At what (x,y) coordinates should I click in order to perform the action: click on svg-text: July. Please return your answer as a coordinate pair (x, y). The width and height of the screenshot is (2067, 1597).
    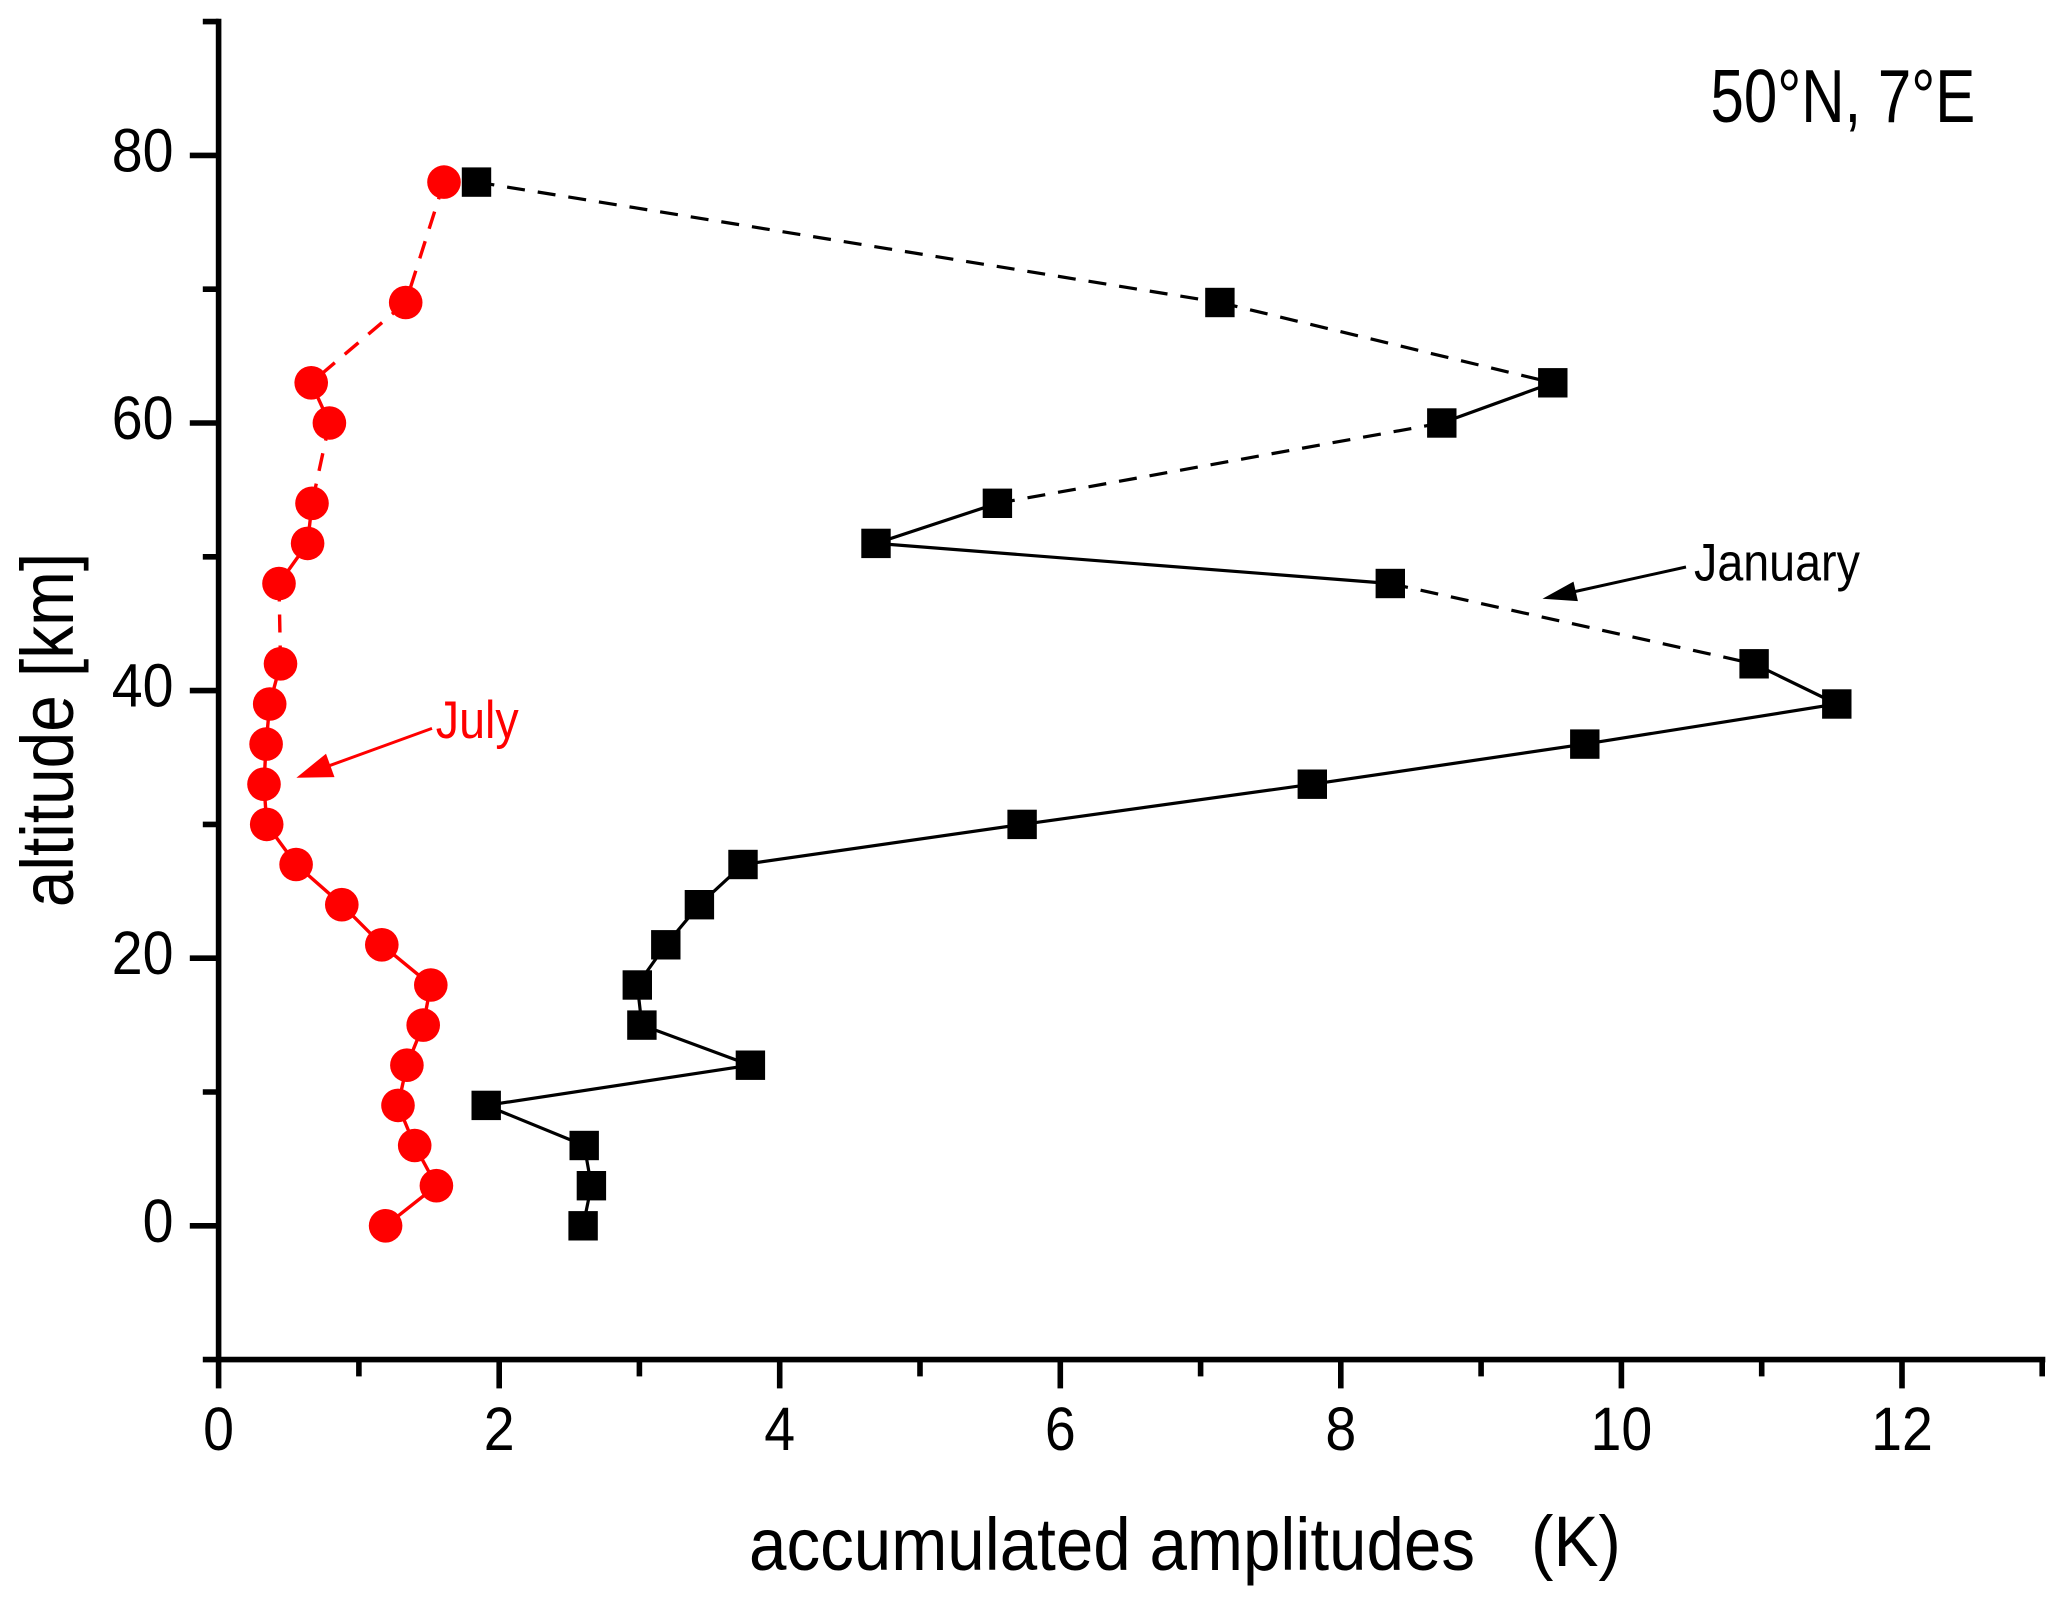
    Looking at the image, I should click on (477, 719).